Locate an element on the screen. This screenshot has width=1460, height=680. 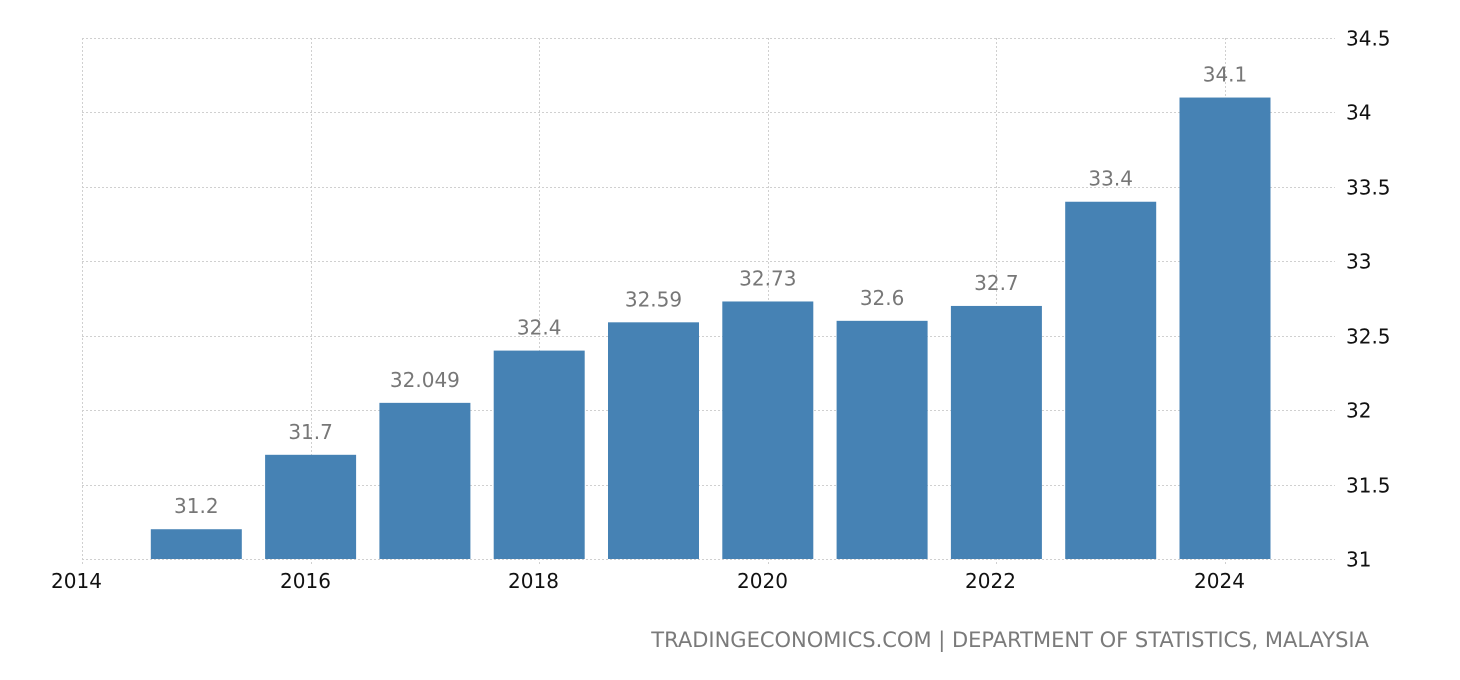
y-tick-label: 31 is located at coordinates (1358, 560).